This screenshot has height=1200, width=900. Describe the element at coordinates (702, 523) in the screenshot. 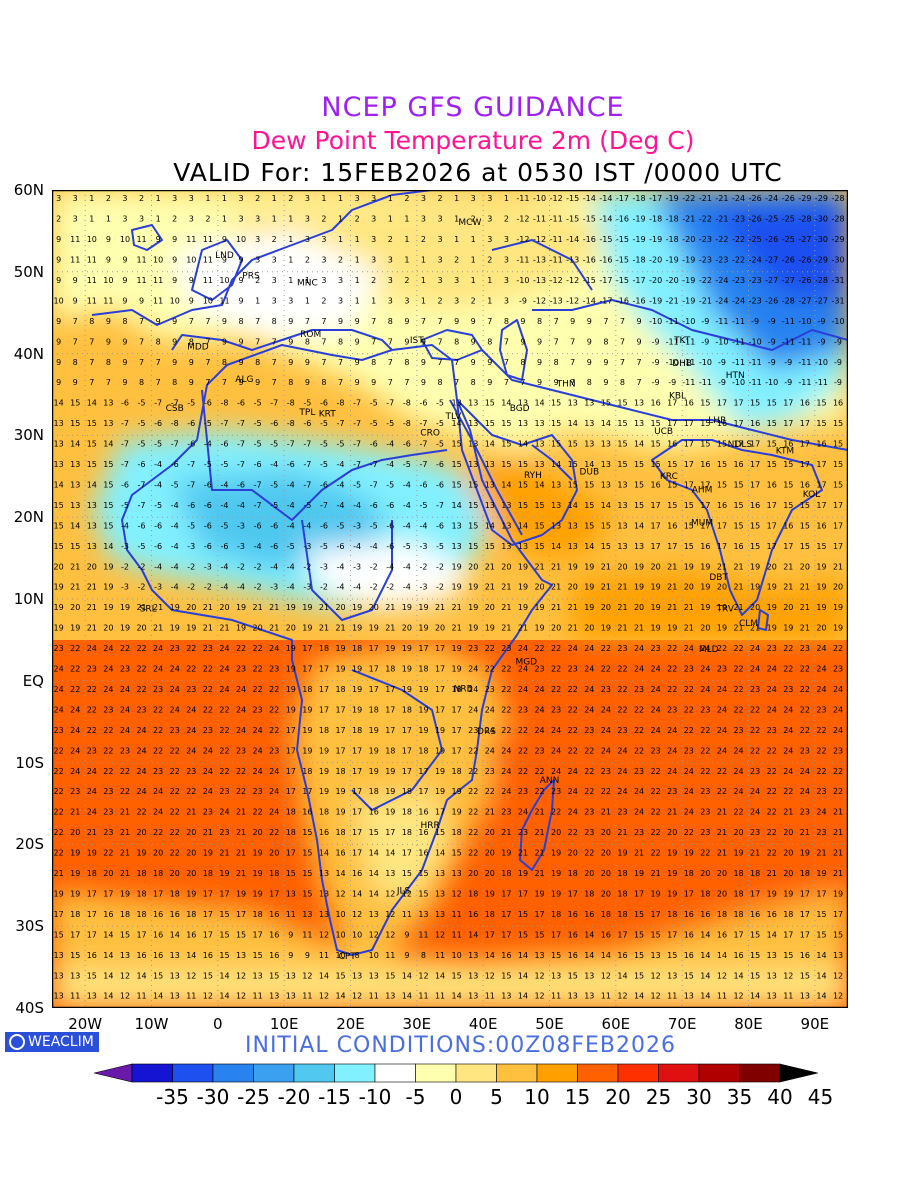

I see `station-label: MUM` at that location.